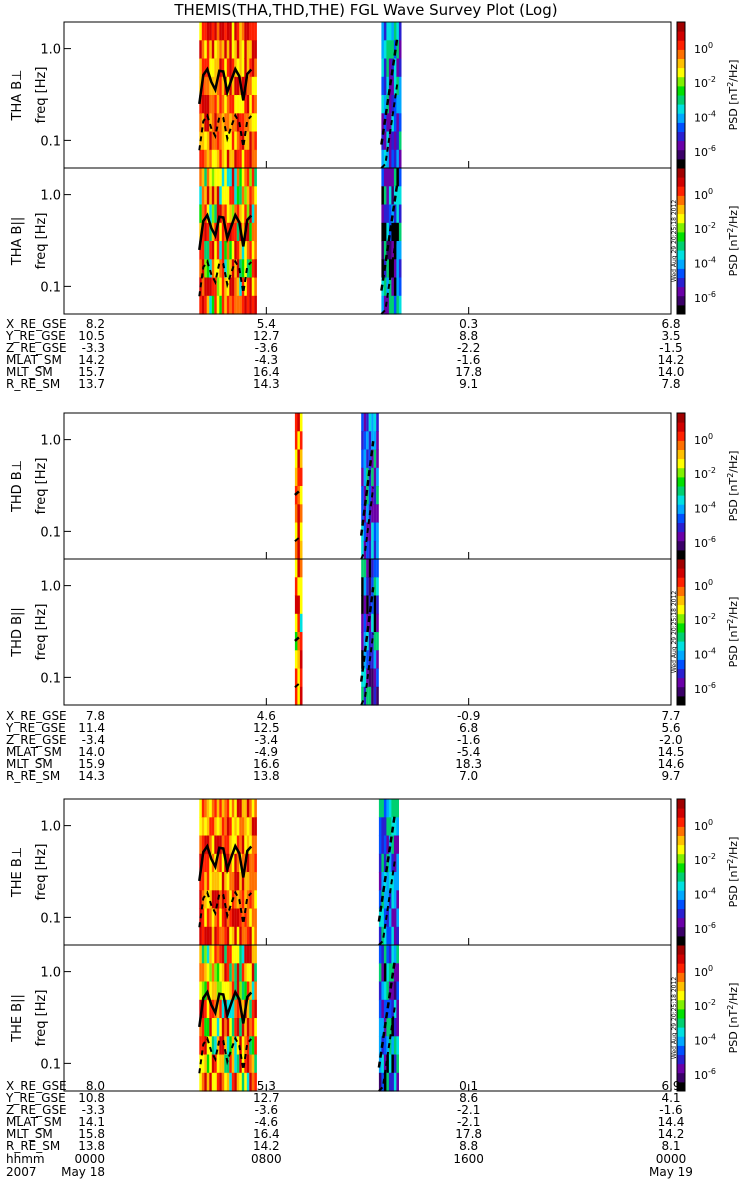 This screenshot has width=750, height=1200. I want to click on freq-tick-label: 1.0, so click(50, 973).